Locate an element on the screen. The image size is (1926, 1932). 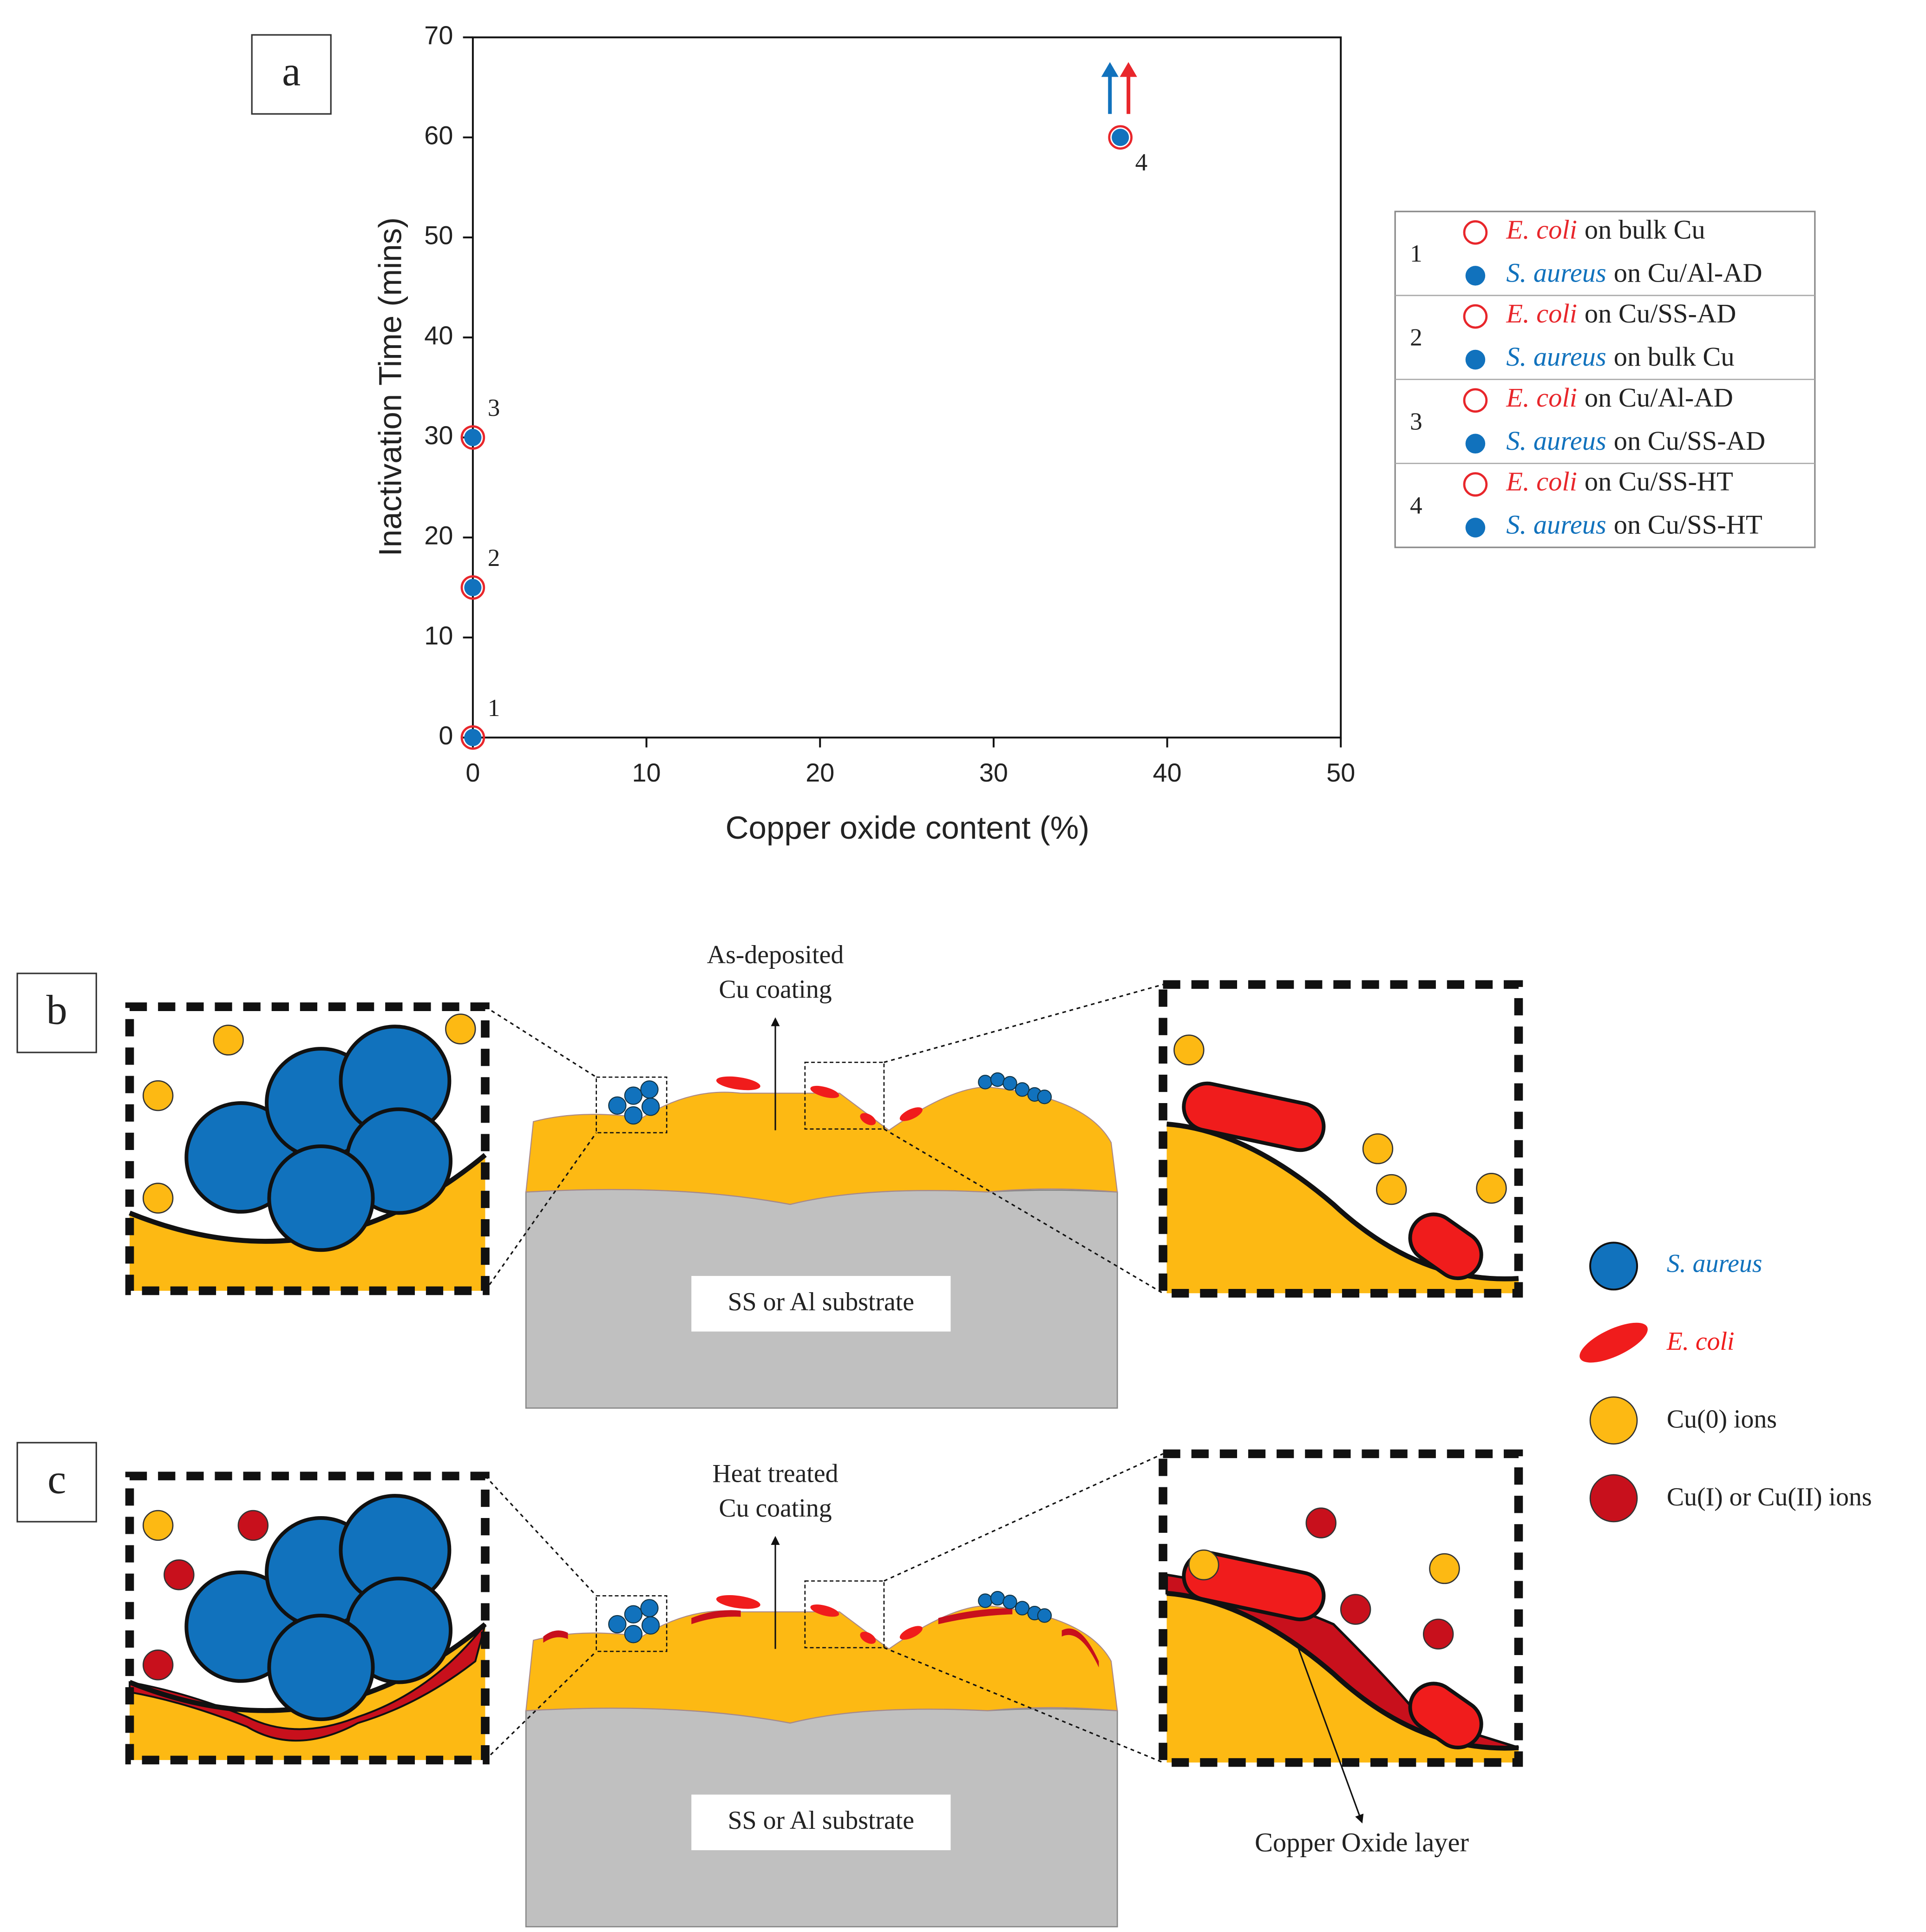
coating-cross-section: As-deposited Cu coating SS or Al substrate is located at coordinates (821, 1174).